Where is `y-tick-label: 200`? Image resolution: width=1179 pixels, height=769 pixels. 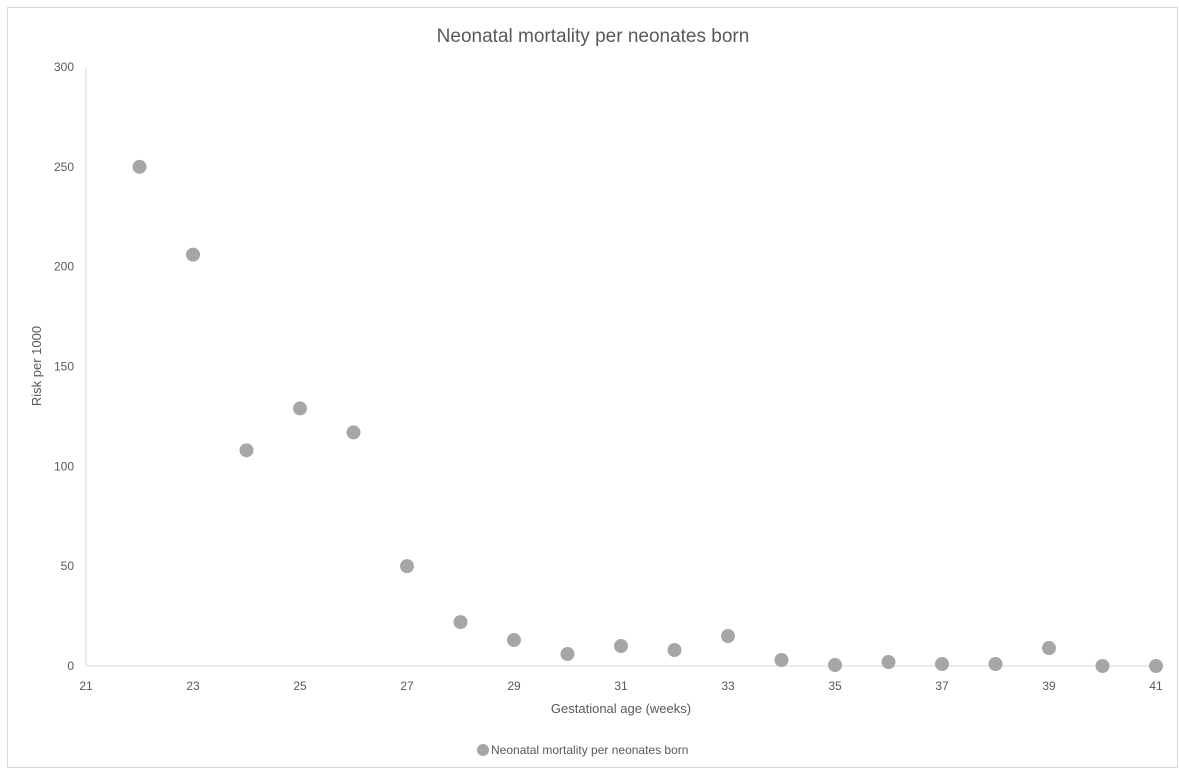
y-tick-label: 200 is located at coordinates (64, 267).